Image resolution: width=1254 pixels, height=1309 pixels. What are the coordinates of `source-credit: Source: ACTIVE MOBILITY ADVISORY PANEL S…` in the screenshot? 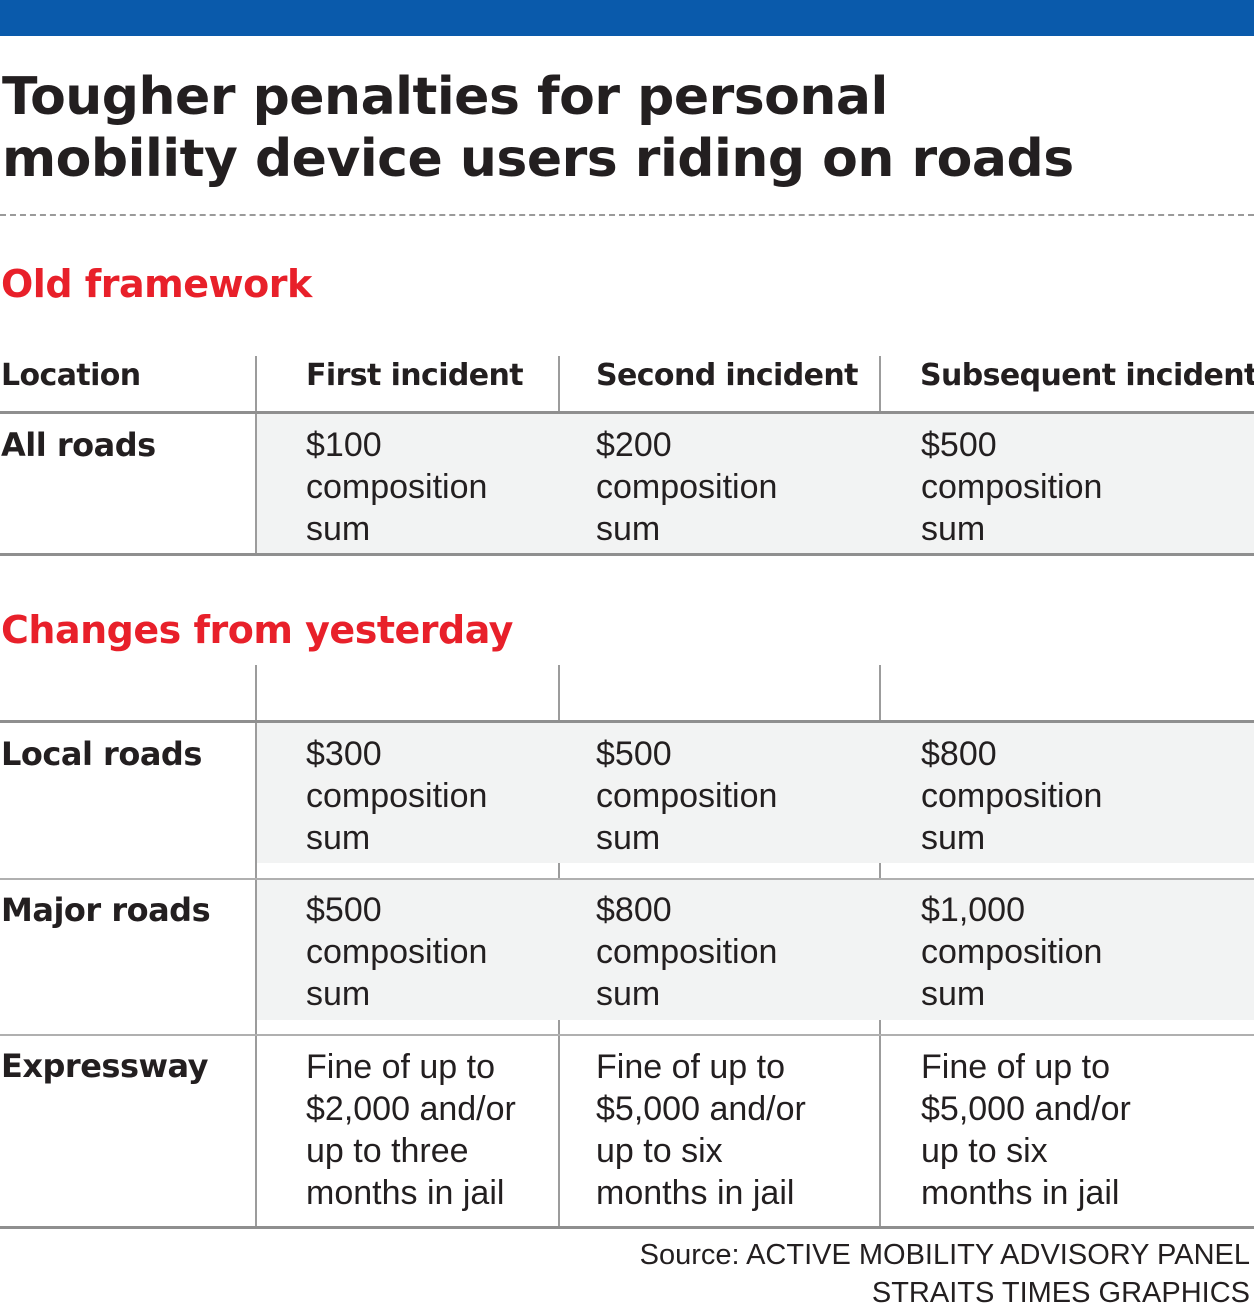 It's located at (945, 1272).